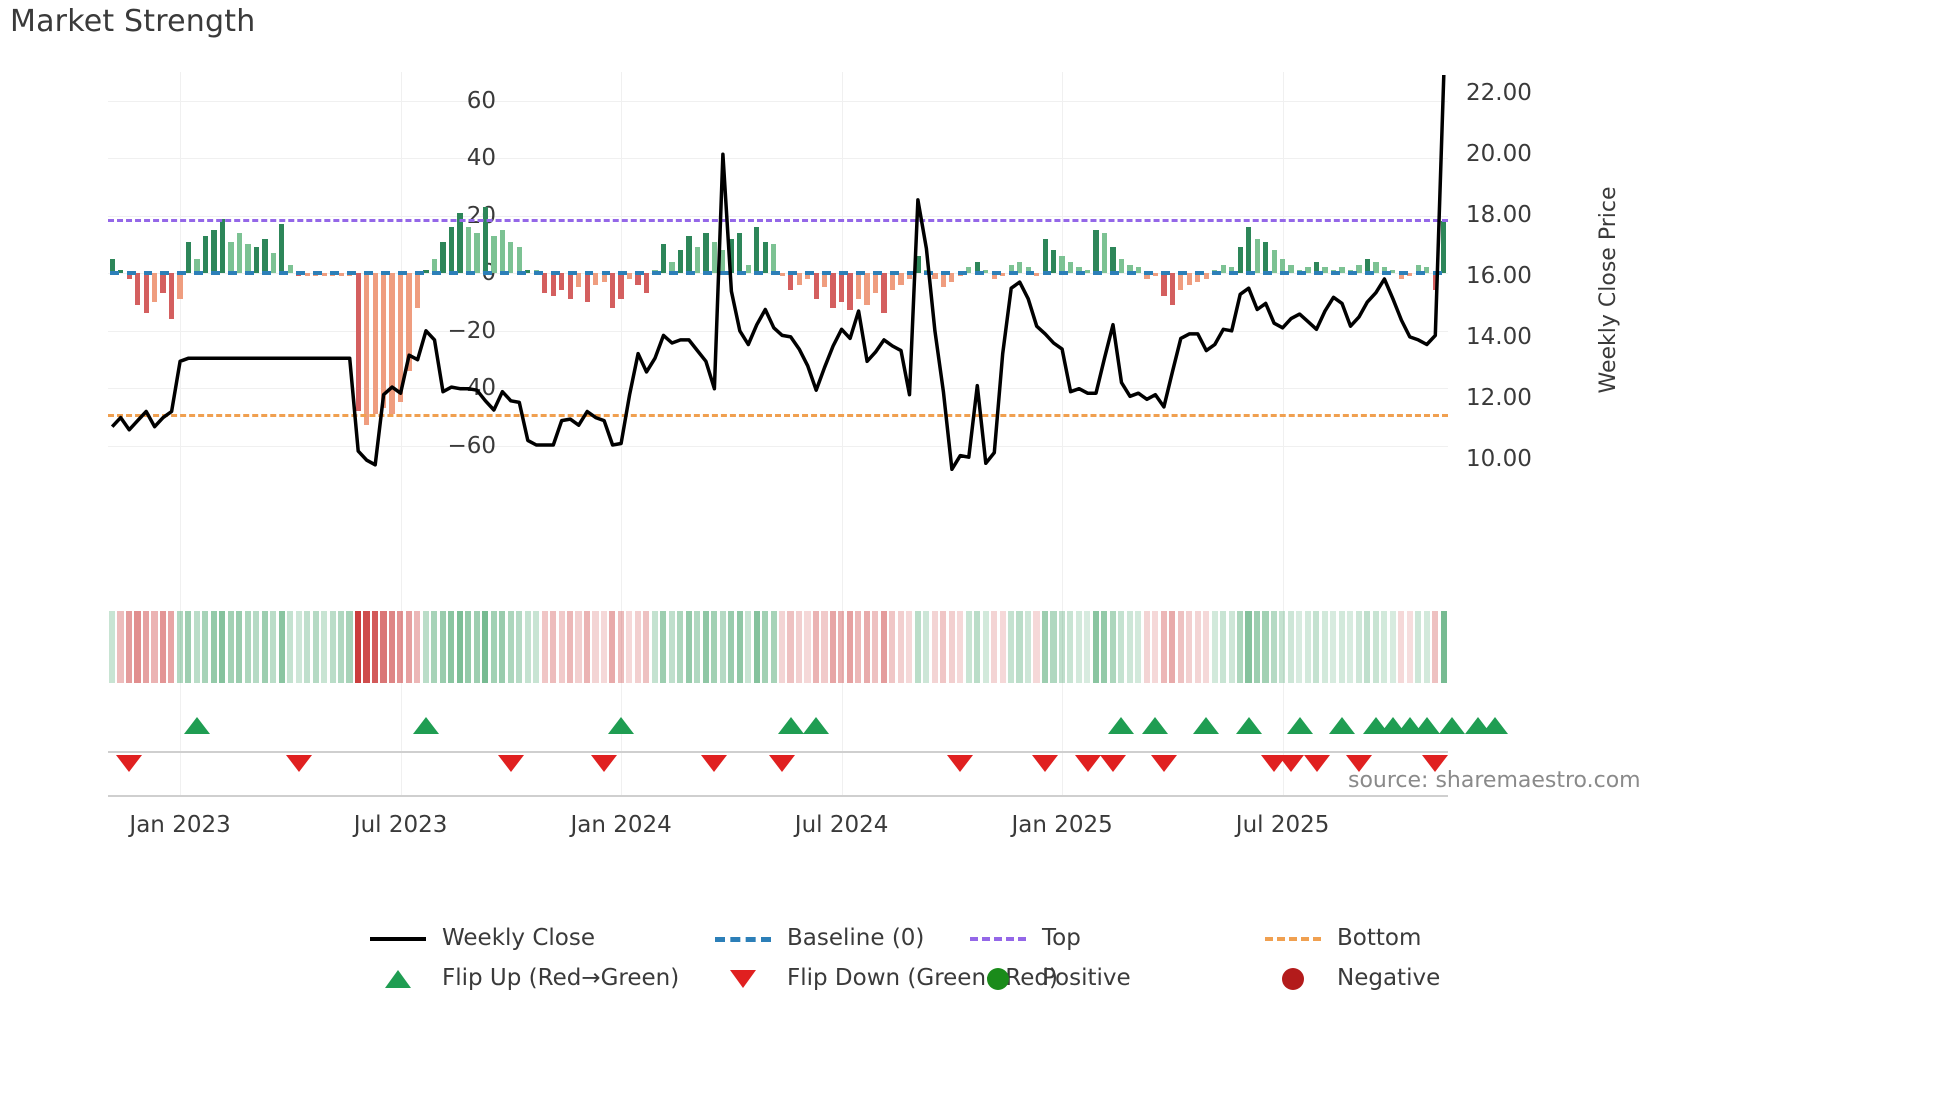 The height and width of the screenshot is (1102, 1960). I want to click on bottom-reference-line, so click(778, 415).